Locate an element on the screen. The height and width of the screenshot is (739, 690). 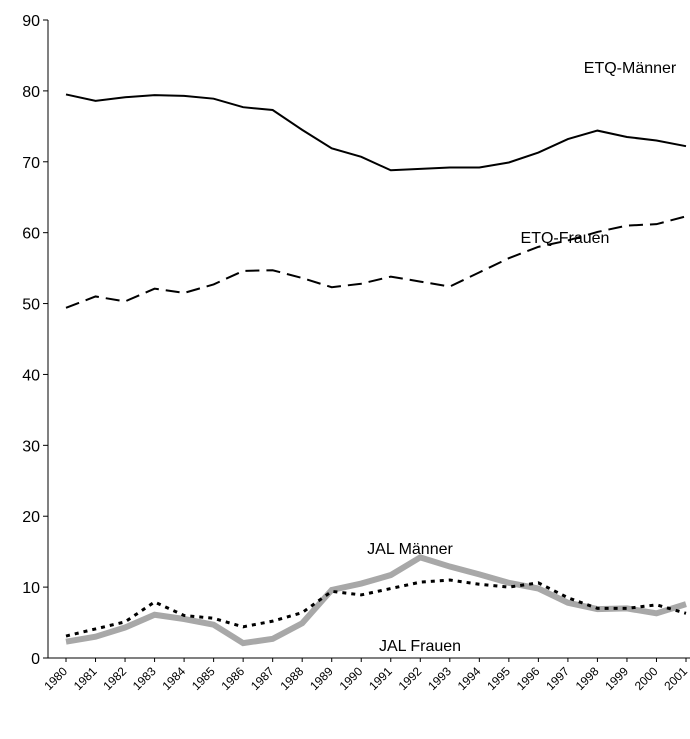
y-tick-label: 30 is located at coordinates (31, 446).